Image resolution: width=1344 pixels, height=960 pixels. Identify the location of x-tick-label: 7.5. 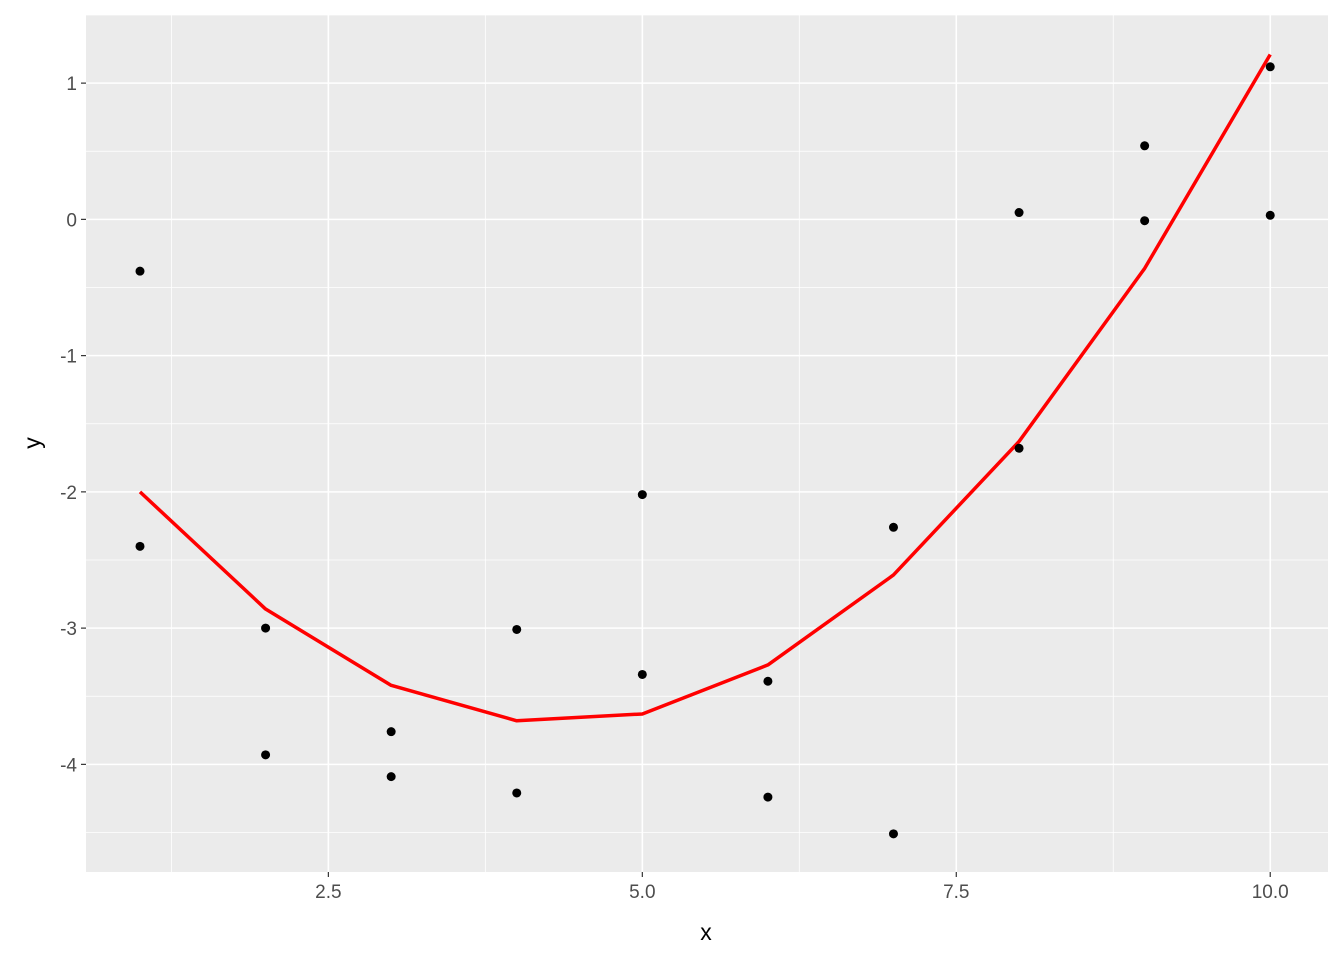
(956, 892).